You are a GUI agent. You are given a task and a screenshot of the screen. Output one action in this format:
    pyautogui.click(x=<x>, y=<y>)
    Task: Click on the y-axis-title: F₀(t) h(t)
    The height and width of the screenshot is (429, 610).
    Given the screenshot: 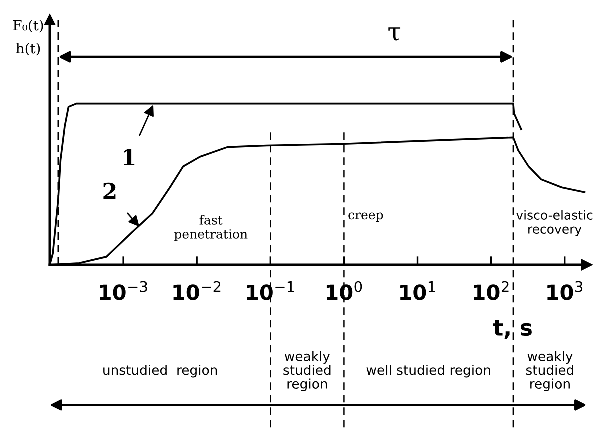 What is the action you would take?
    pyautogui.click(x=28, y=38)
    